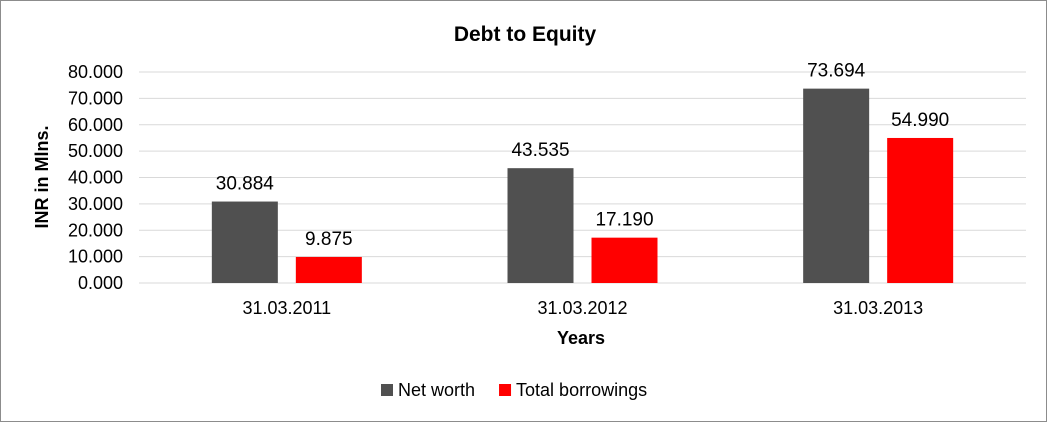  I want to click on data-label: 73.694, so click(836, 71).